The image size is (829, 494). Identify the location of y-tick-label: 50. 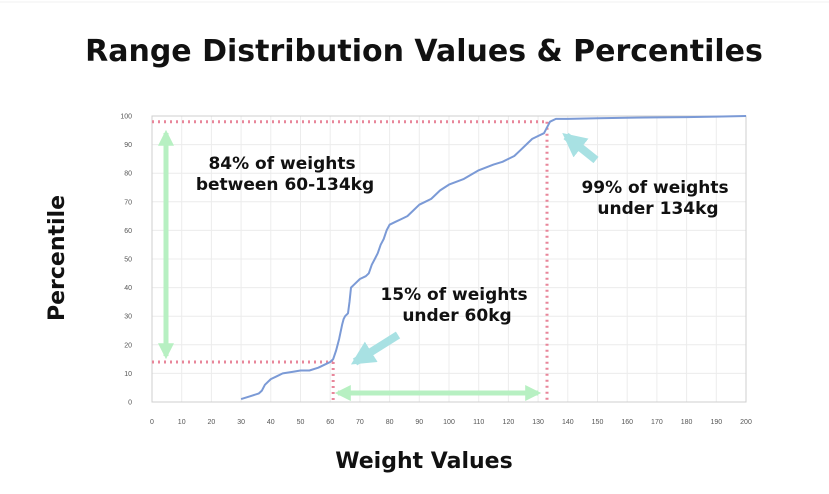
(128, 260).